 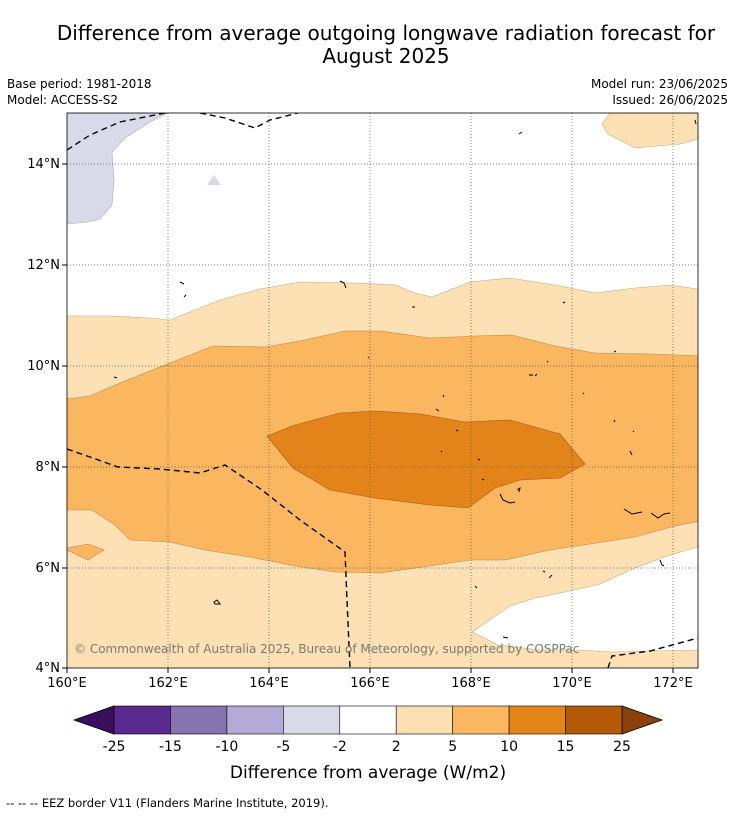 I want to click on lon-label: 172°E, so click(x=673, y=683).